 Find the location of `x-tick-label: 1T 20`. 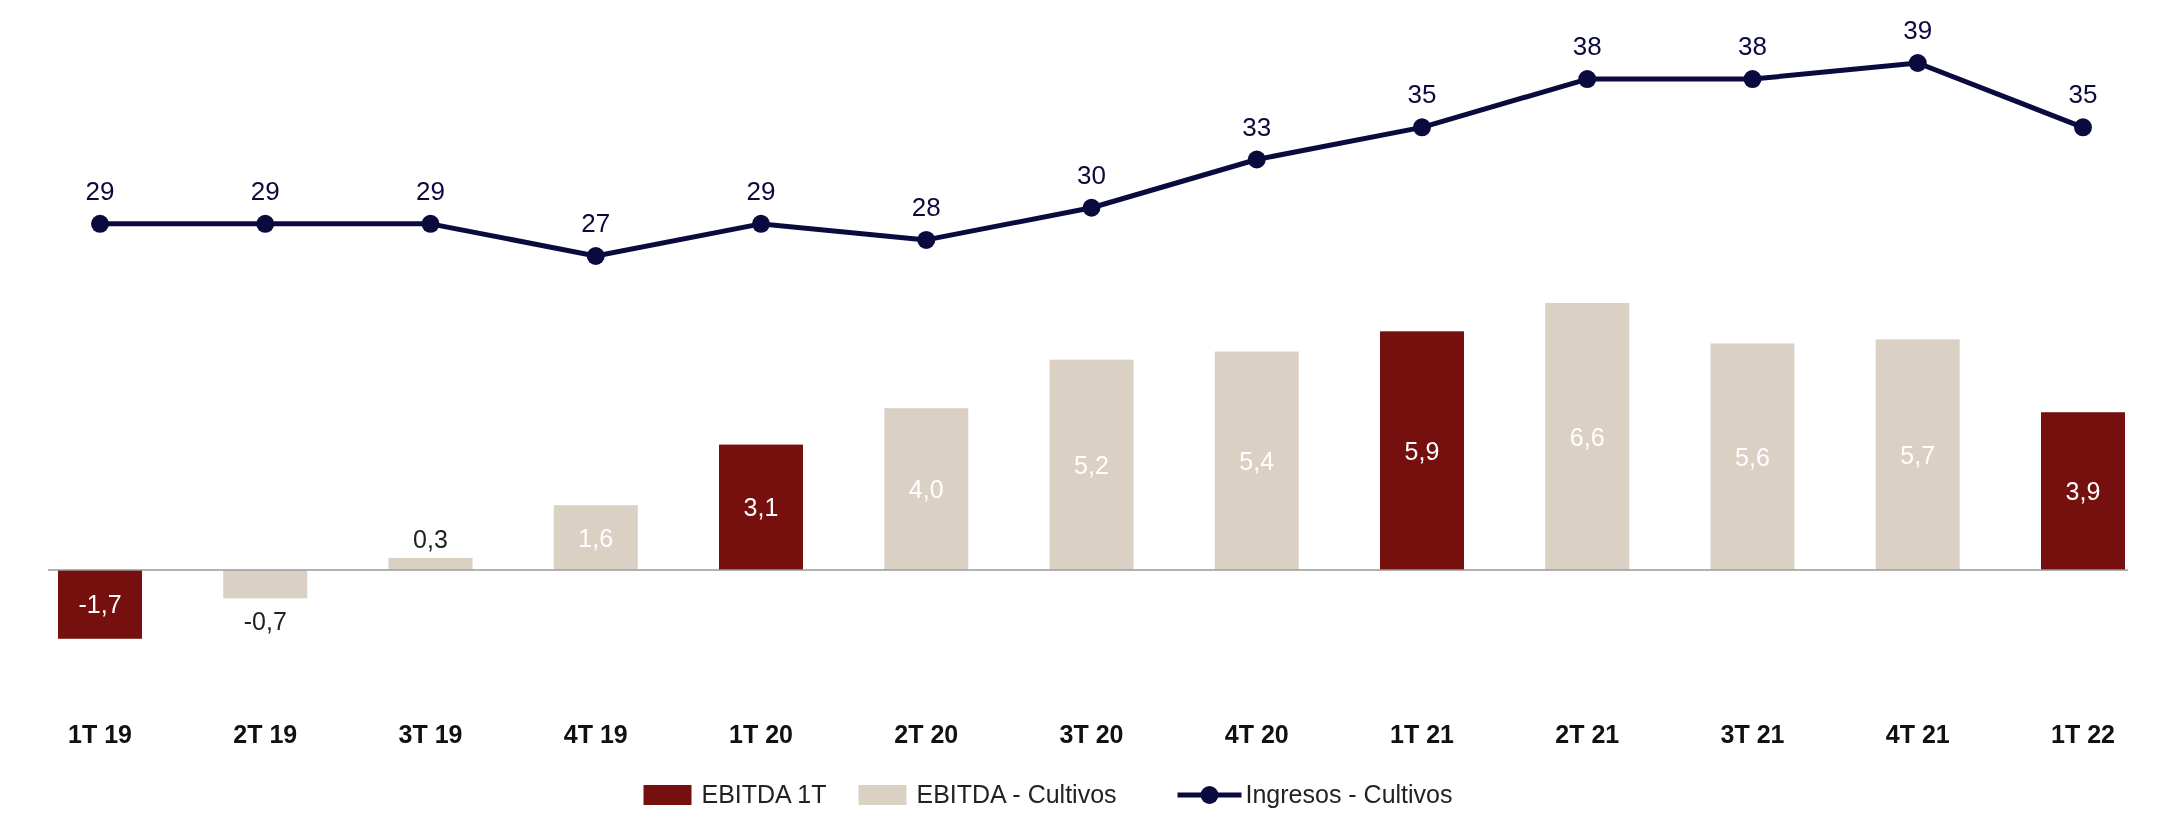

x-tick-label: 1T 20 is located at coordinates (761, 734).